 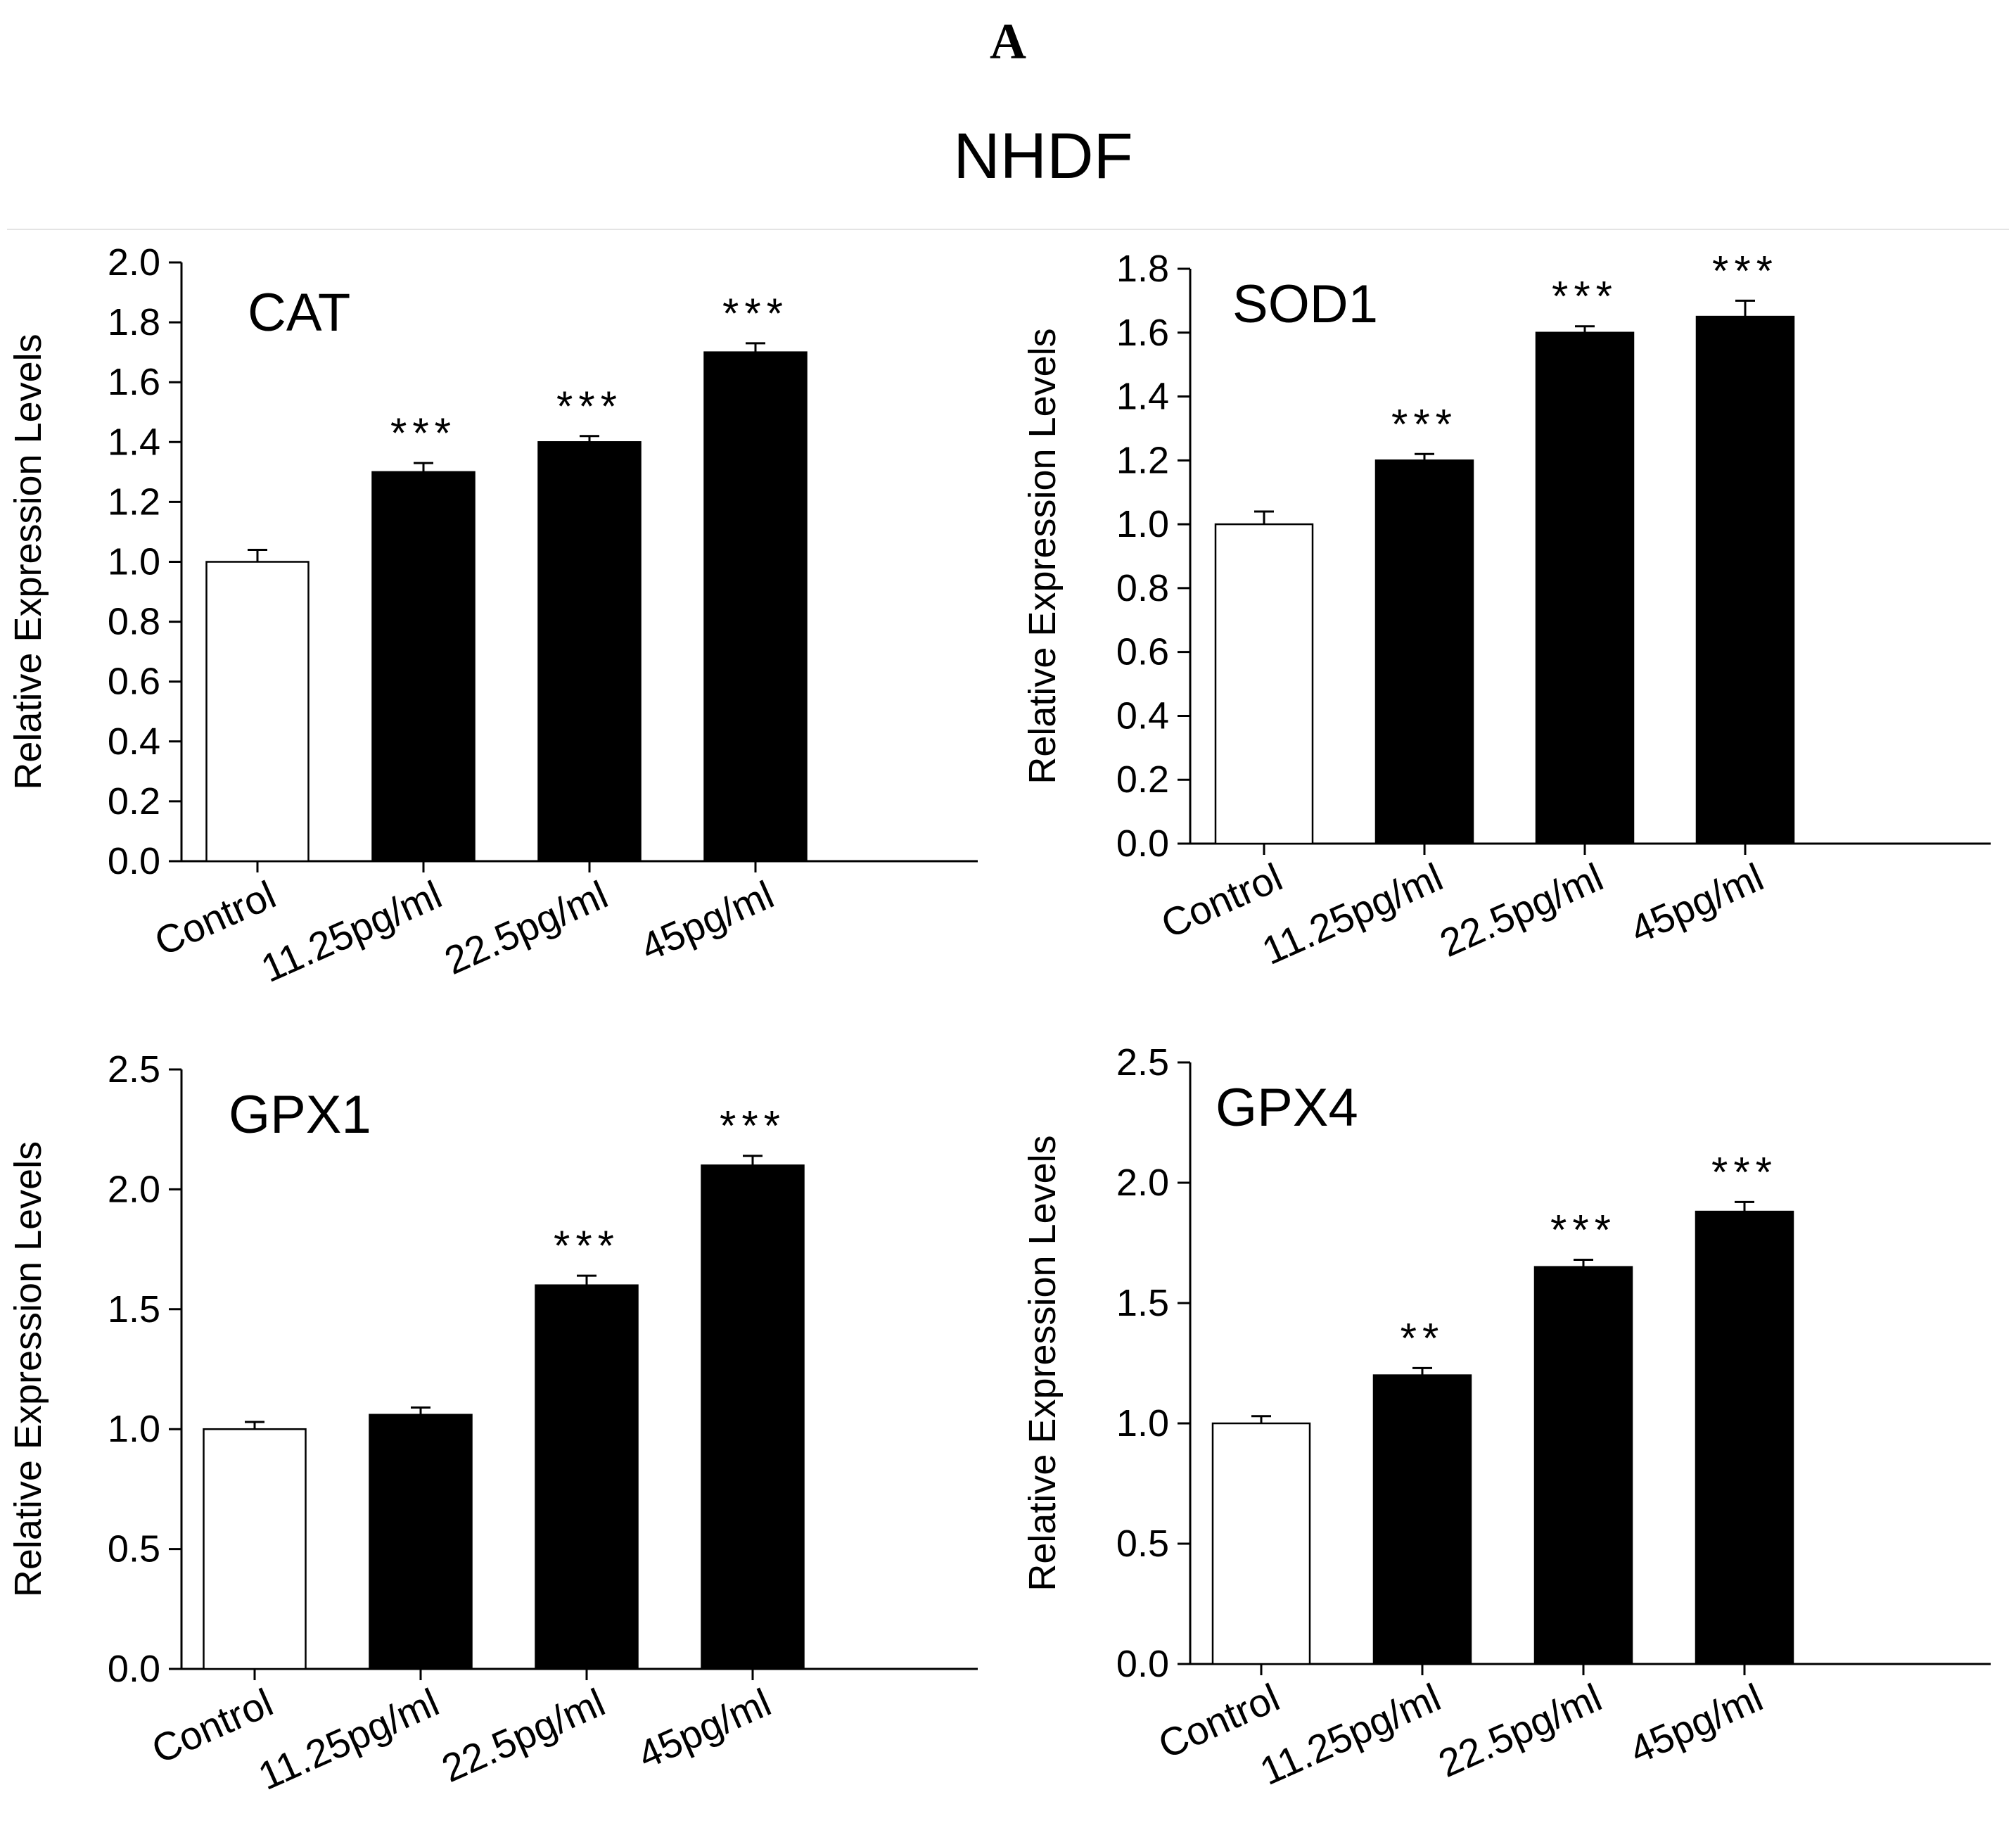 What do you see at coordinates (1287, 1108) in the screenshot?
I see `chart-title: GPX4` at bounding box center [1287, 1108].